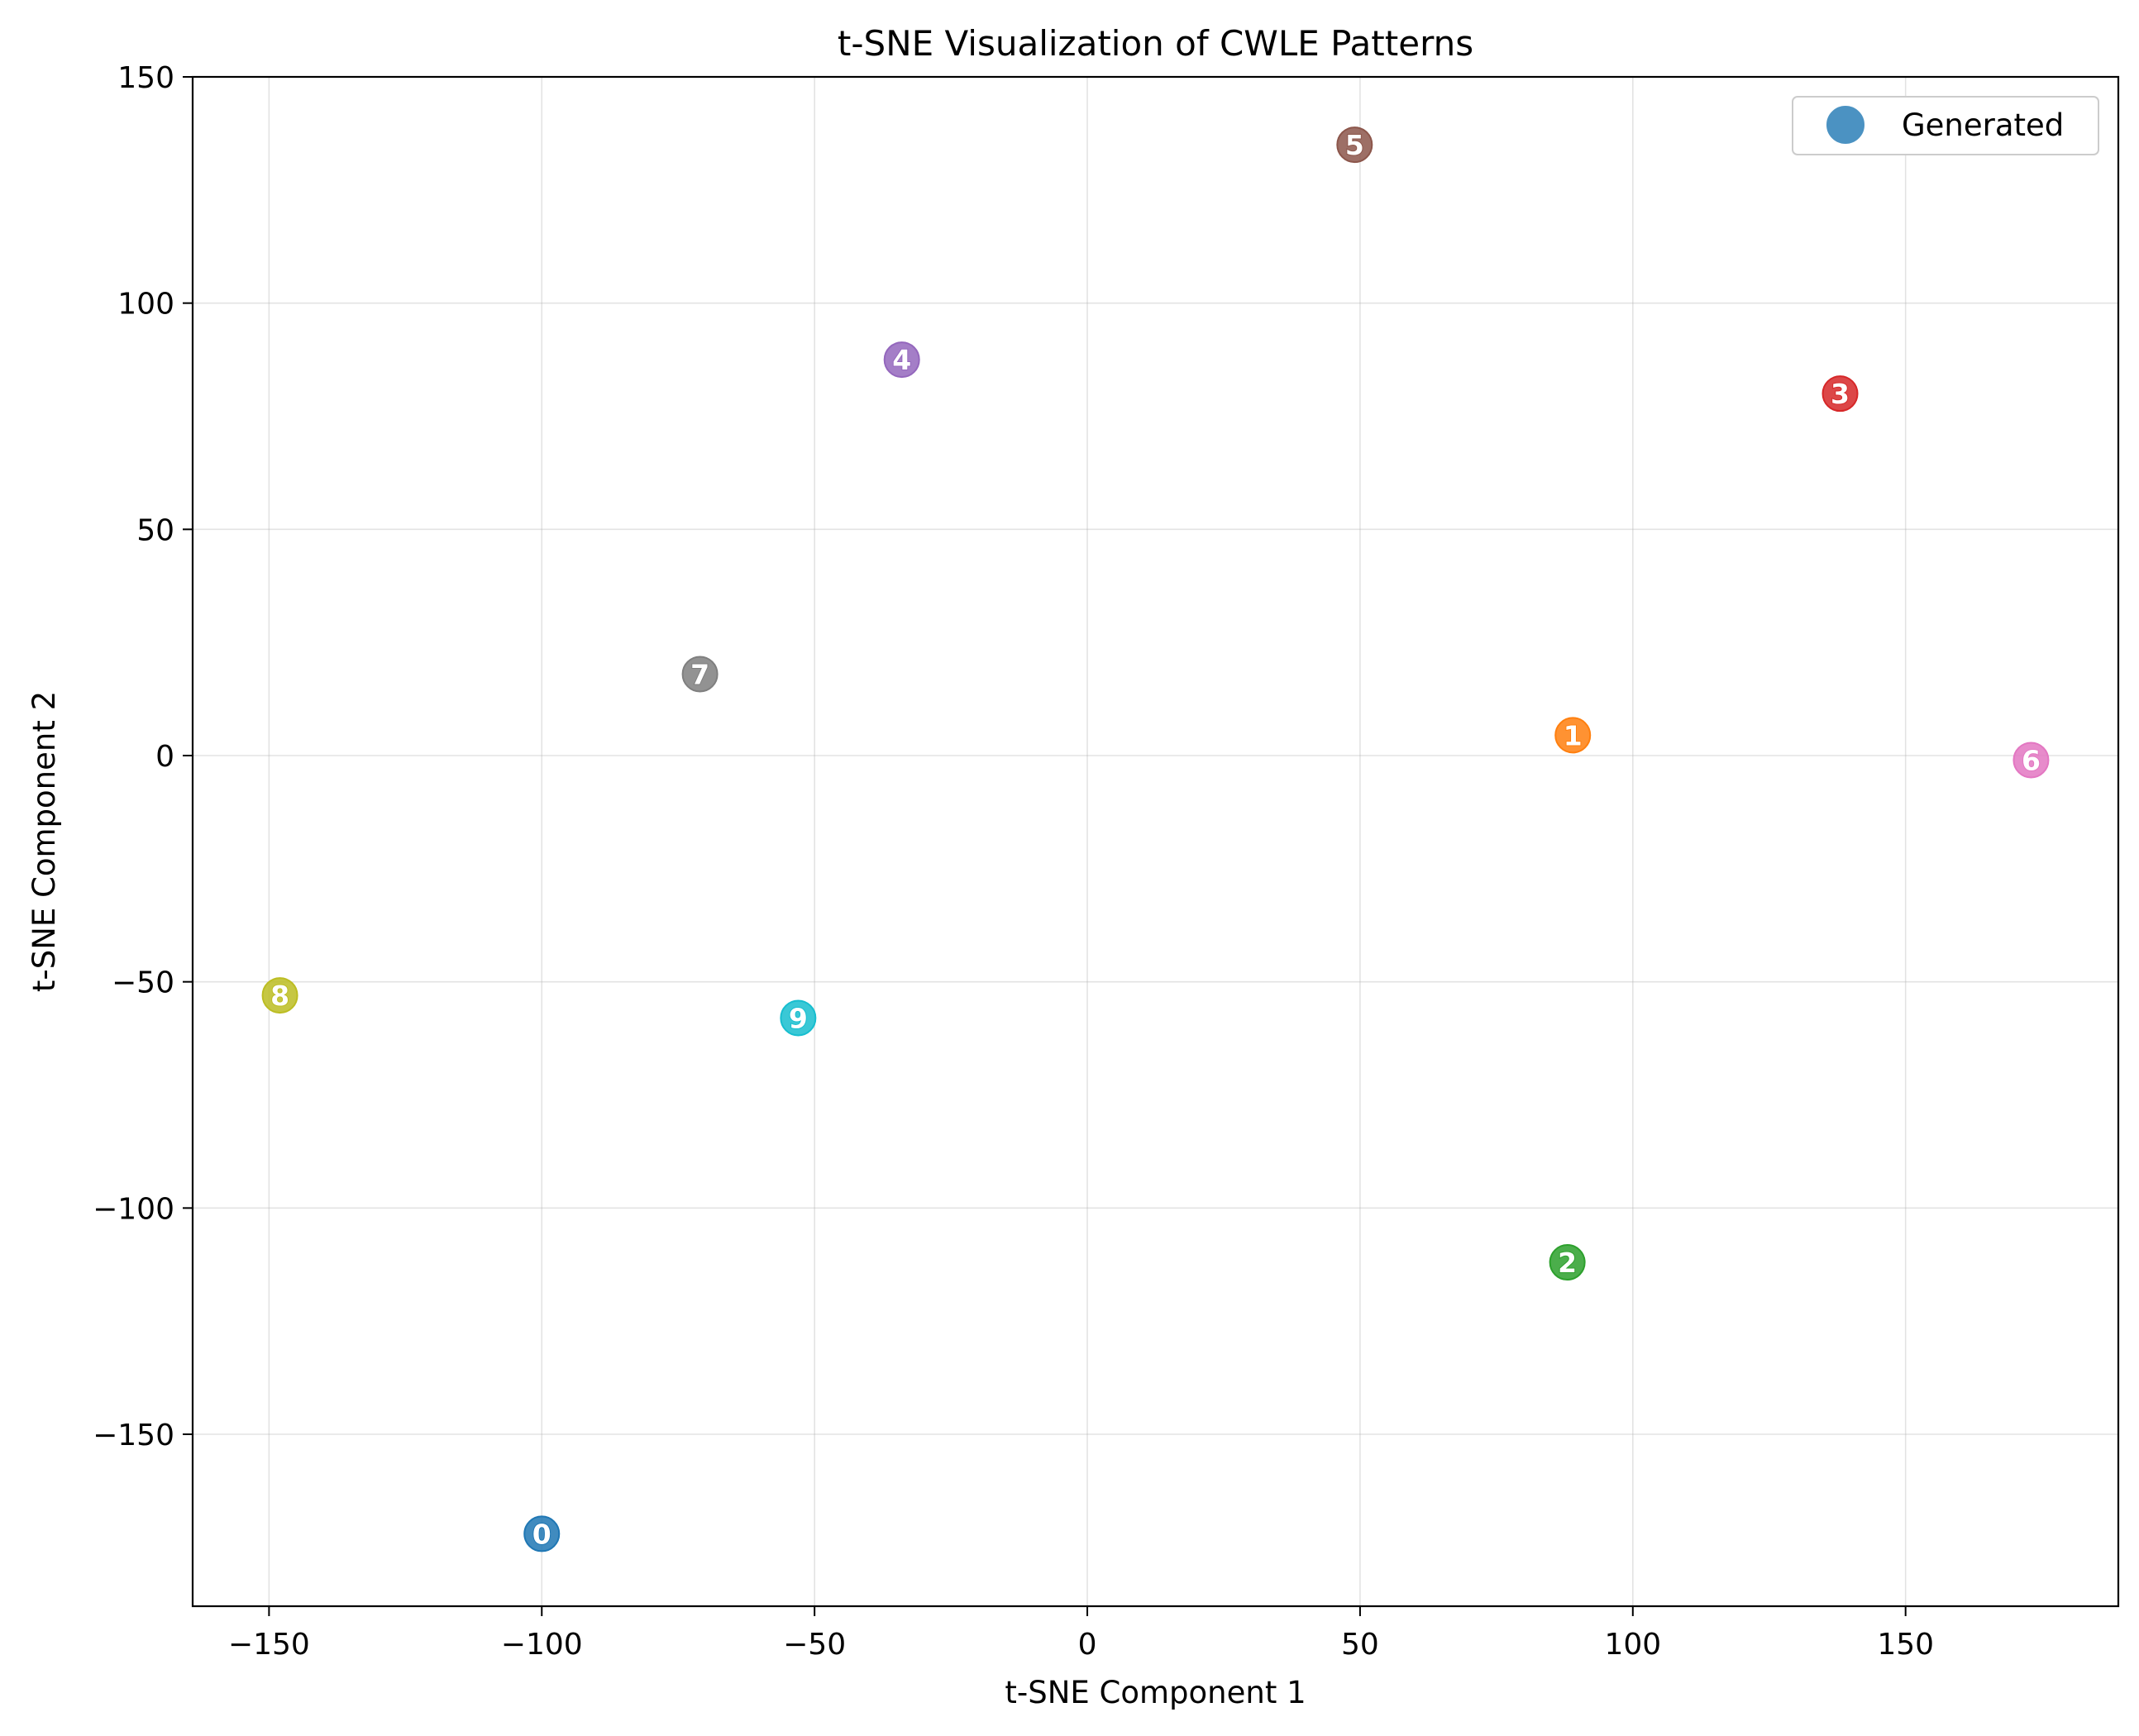  I want to click on legend-box, so click(1945, 125).